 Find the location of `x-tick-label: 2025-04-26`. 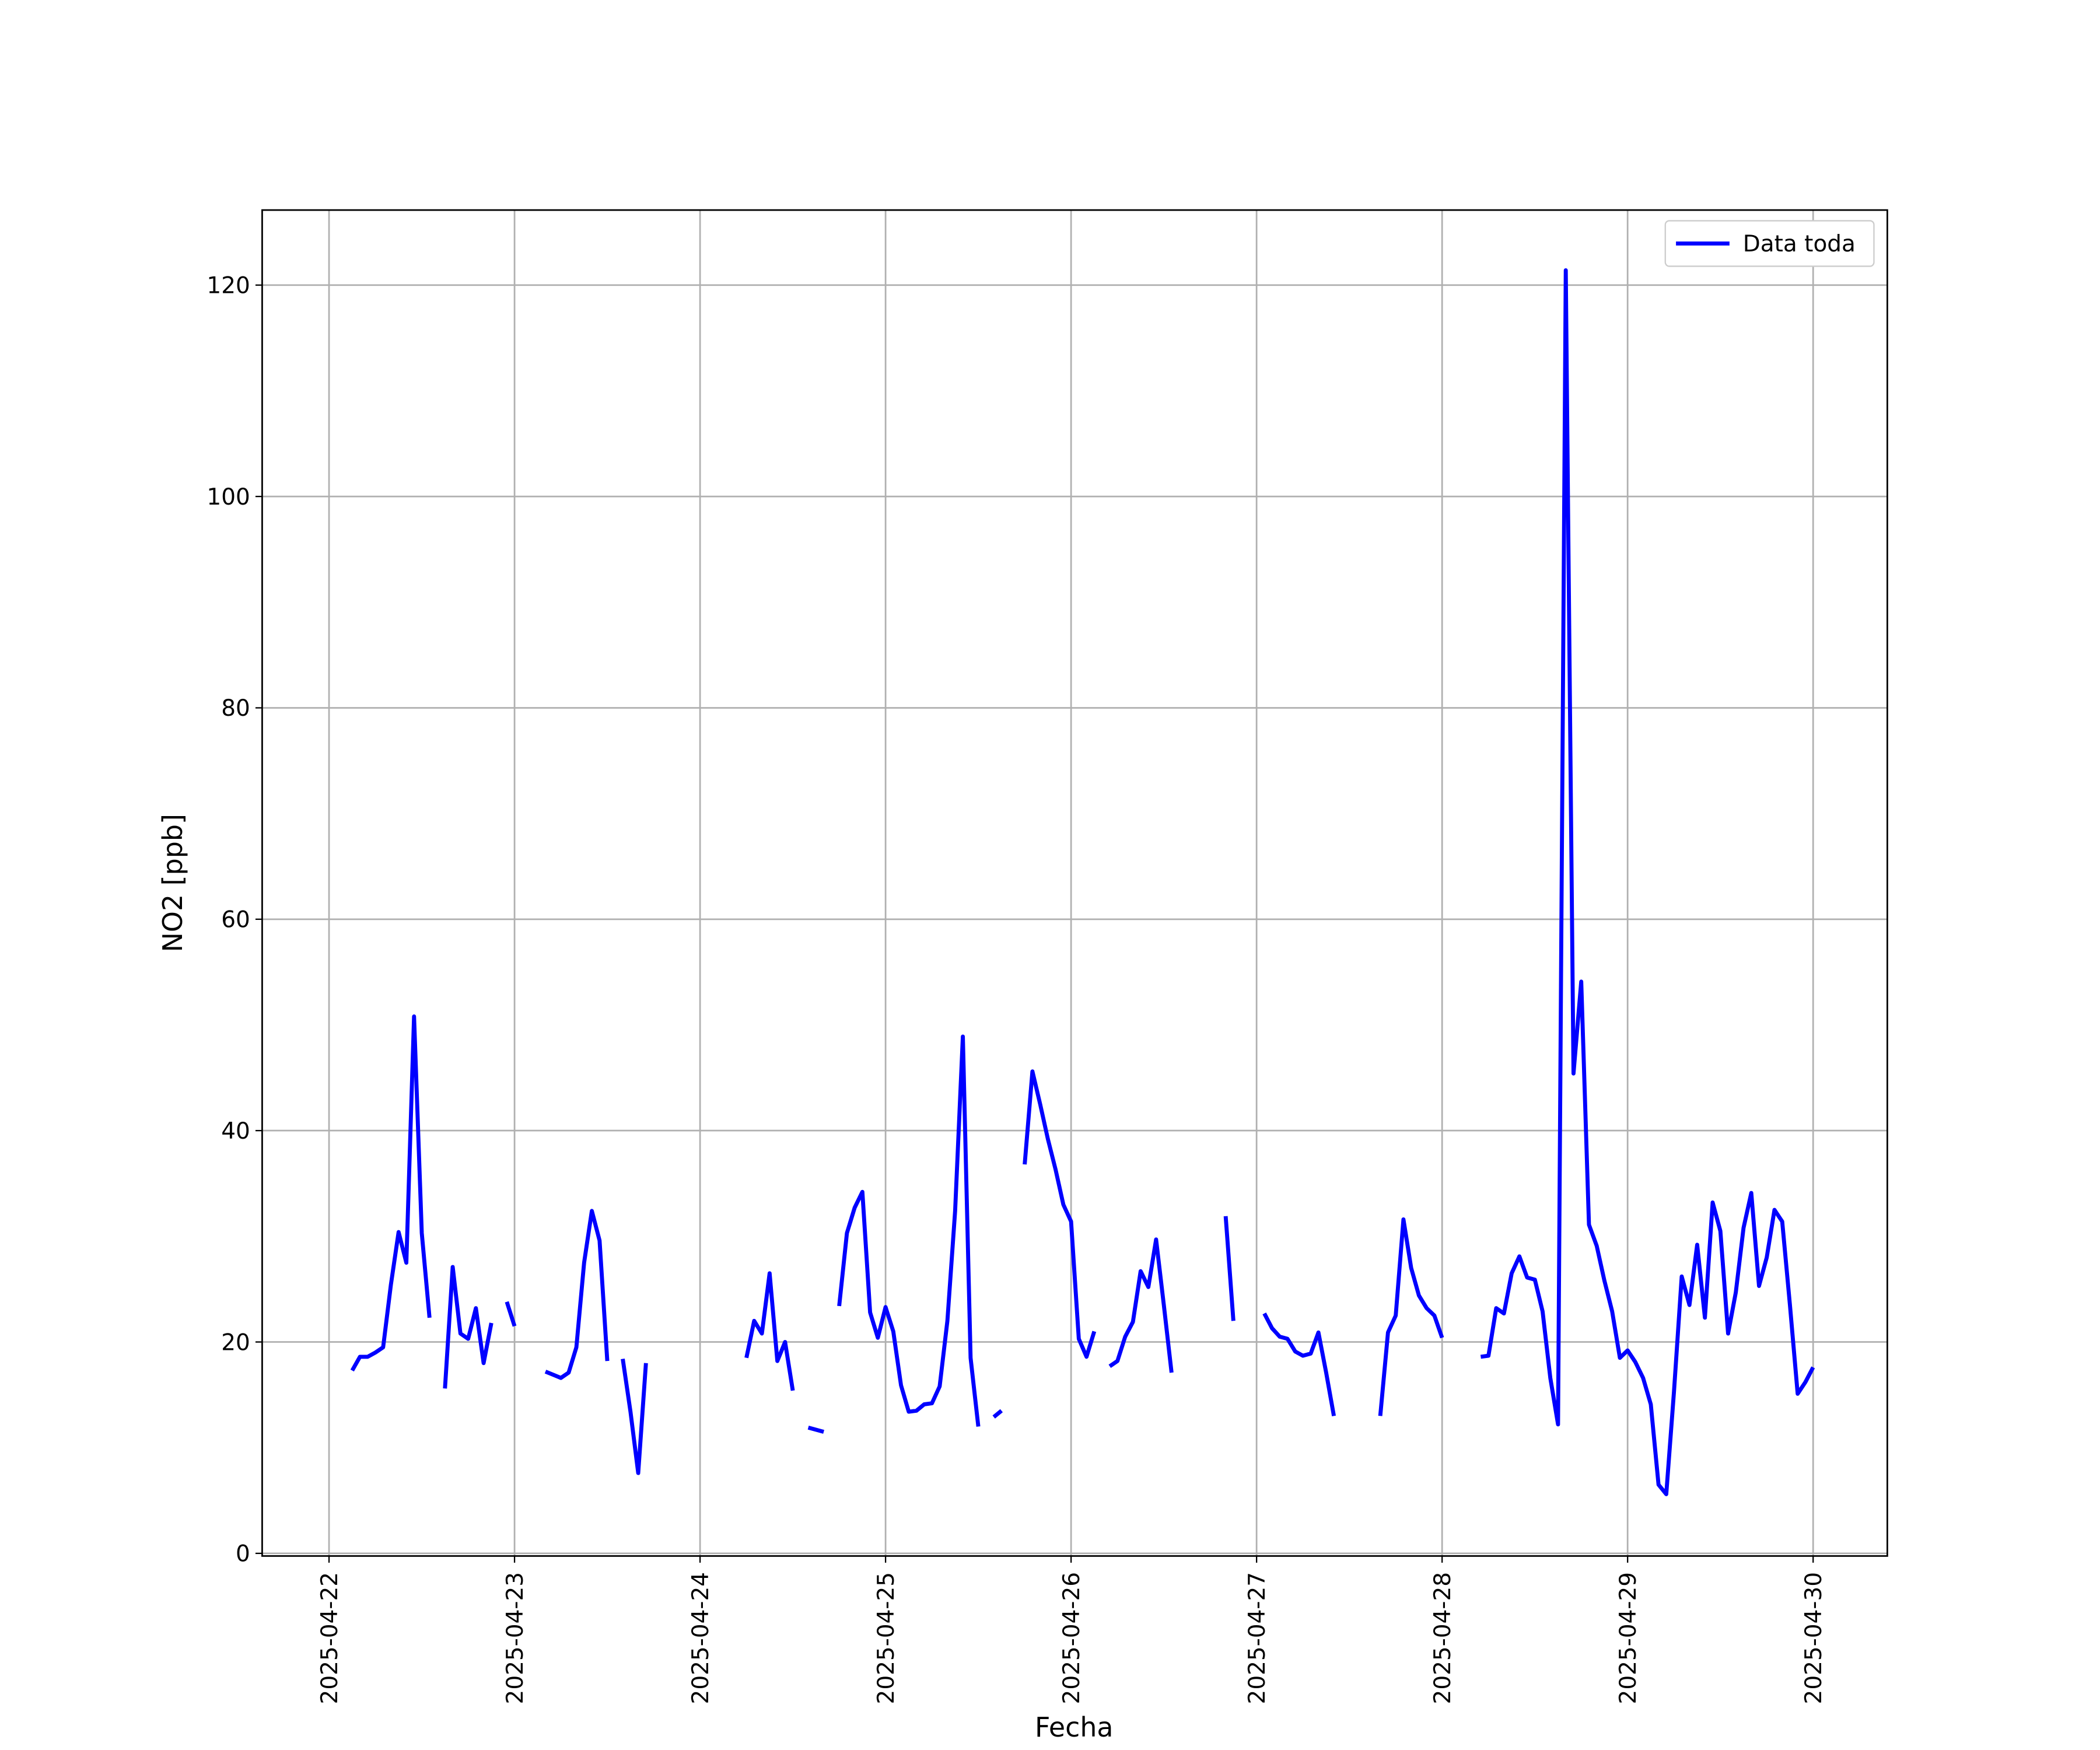

x-tick-label: 2025-04-26 is located at coordinates (1072, 1638).